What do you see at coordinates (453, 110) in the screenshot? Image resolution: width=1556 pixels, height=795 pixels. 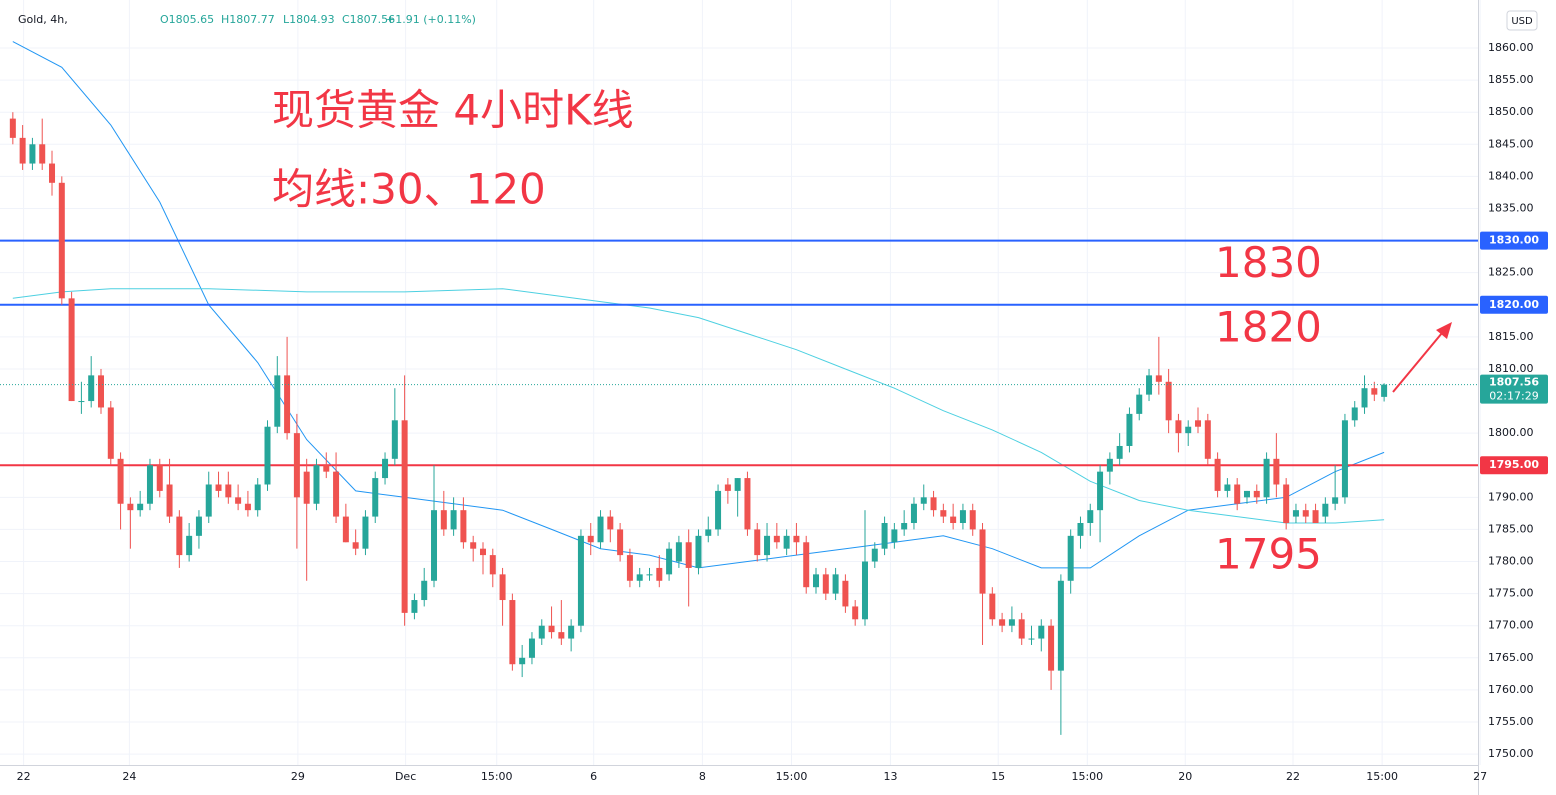 I see `chart-title: 现货黄金 4小时K线` at bounding box center [453, 110].